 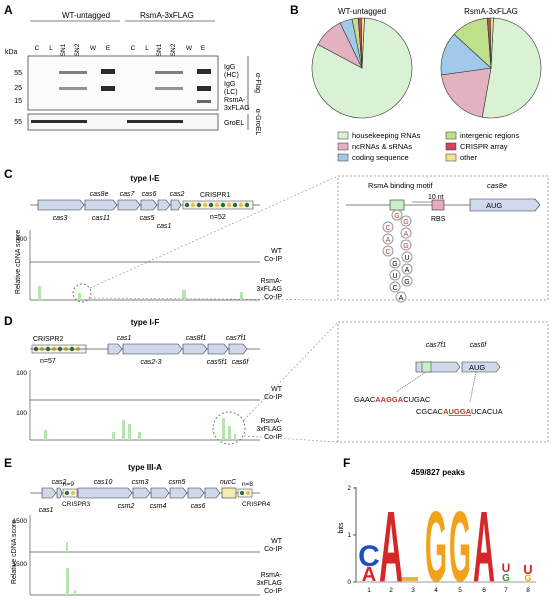 What do you see at coordinates (135, 86) in the screenshot?
I see `flag-blot-bands` at bounding box center [135, 86].